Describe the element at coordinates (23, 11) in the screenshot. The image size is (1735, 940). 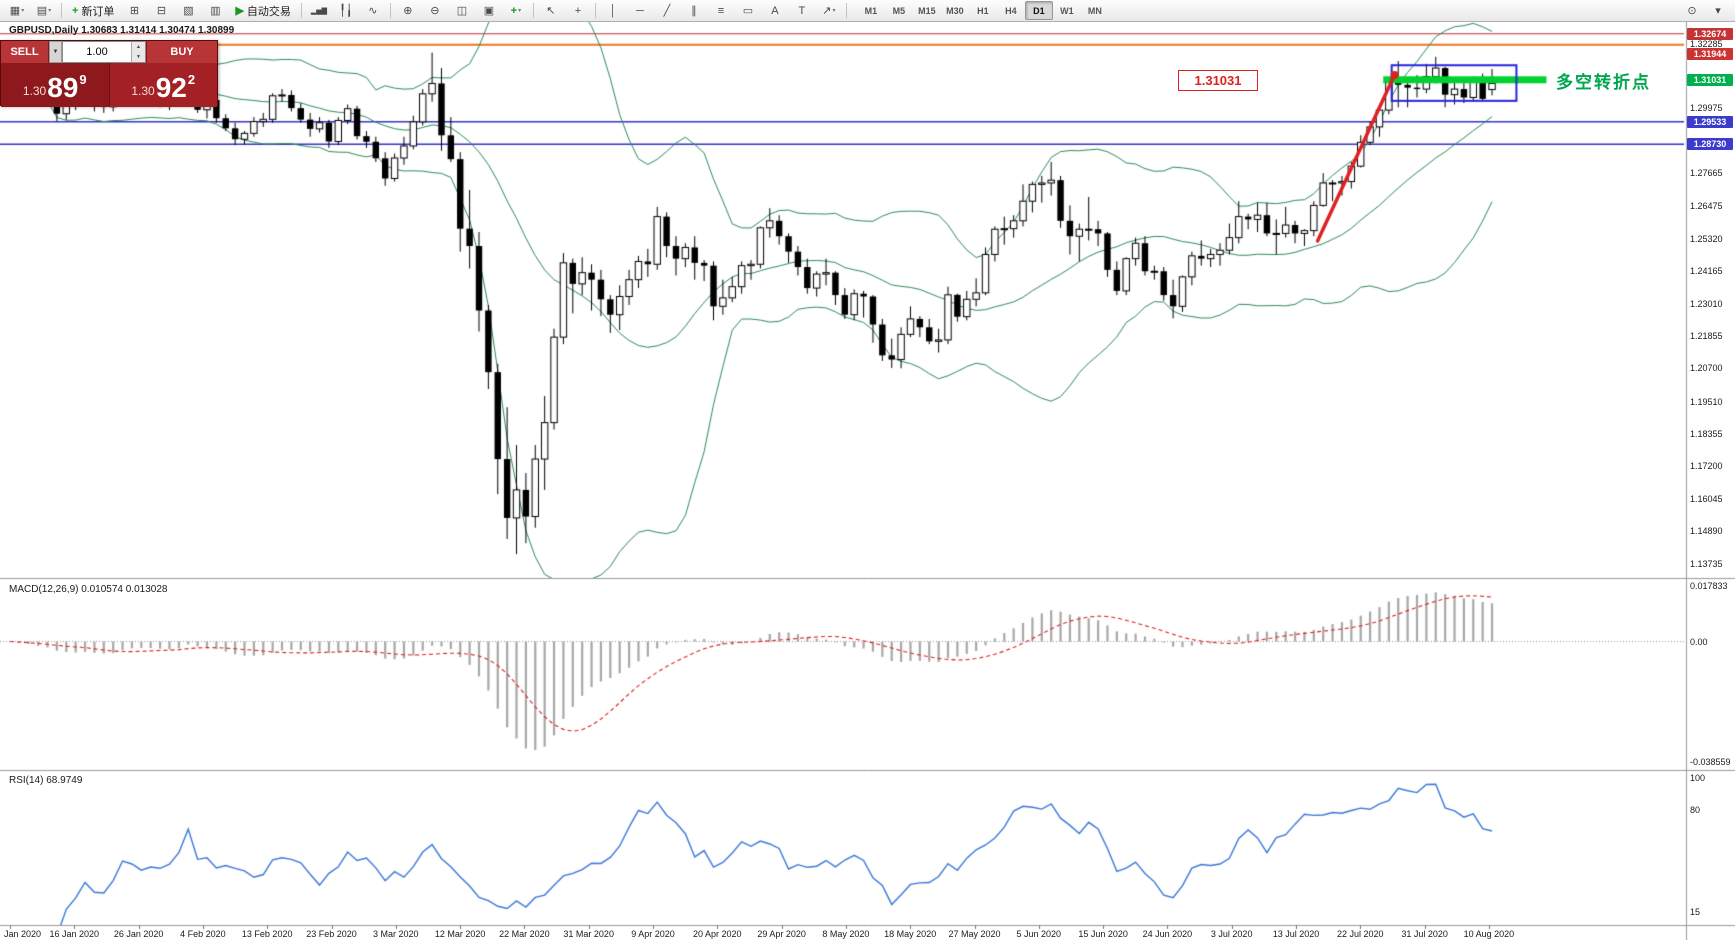
I see `new-chart-caret-icon: ▾` at that location.